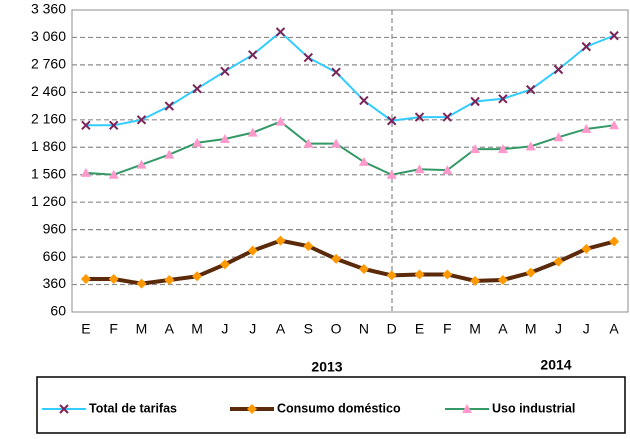 This screenshot has width=630, height=439. Describe the element at coordinates (48, 91) in the screenshot. I see `y-tick-label: 2 460` at that location.